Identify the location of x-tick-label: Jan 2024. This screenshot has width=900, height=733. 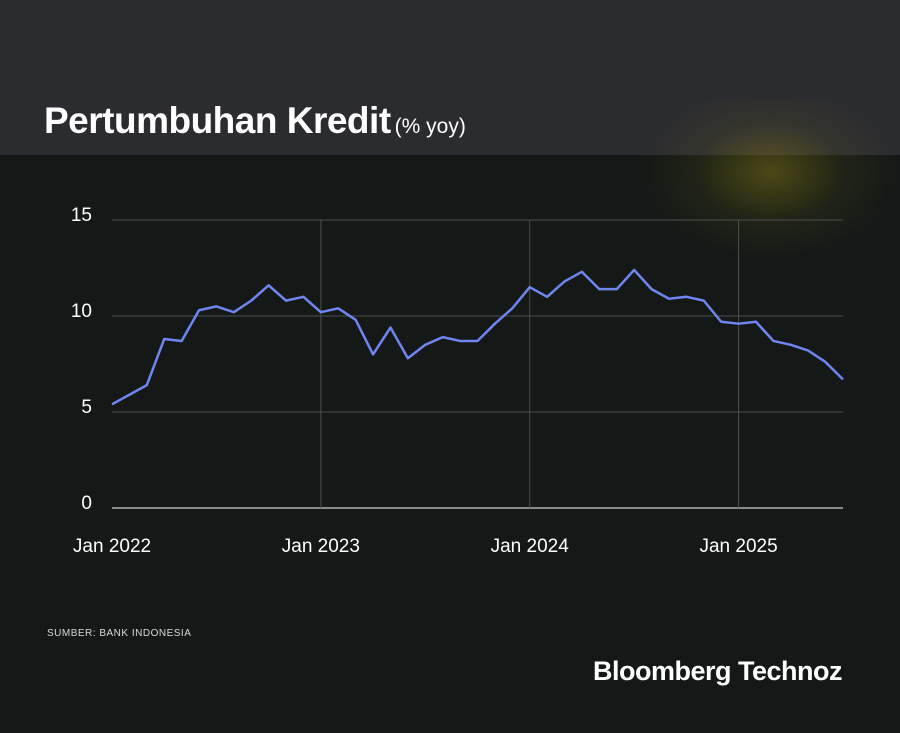
(530, 546).